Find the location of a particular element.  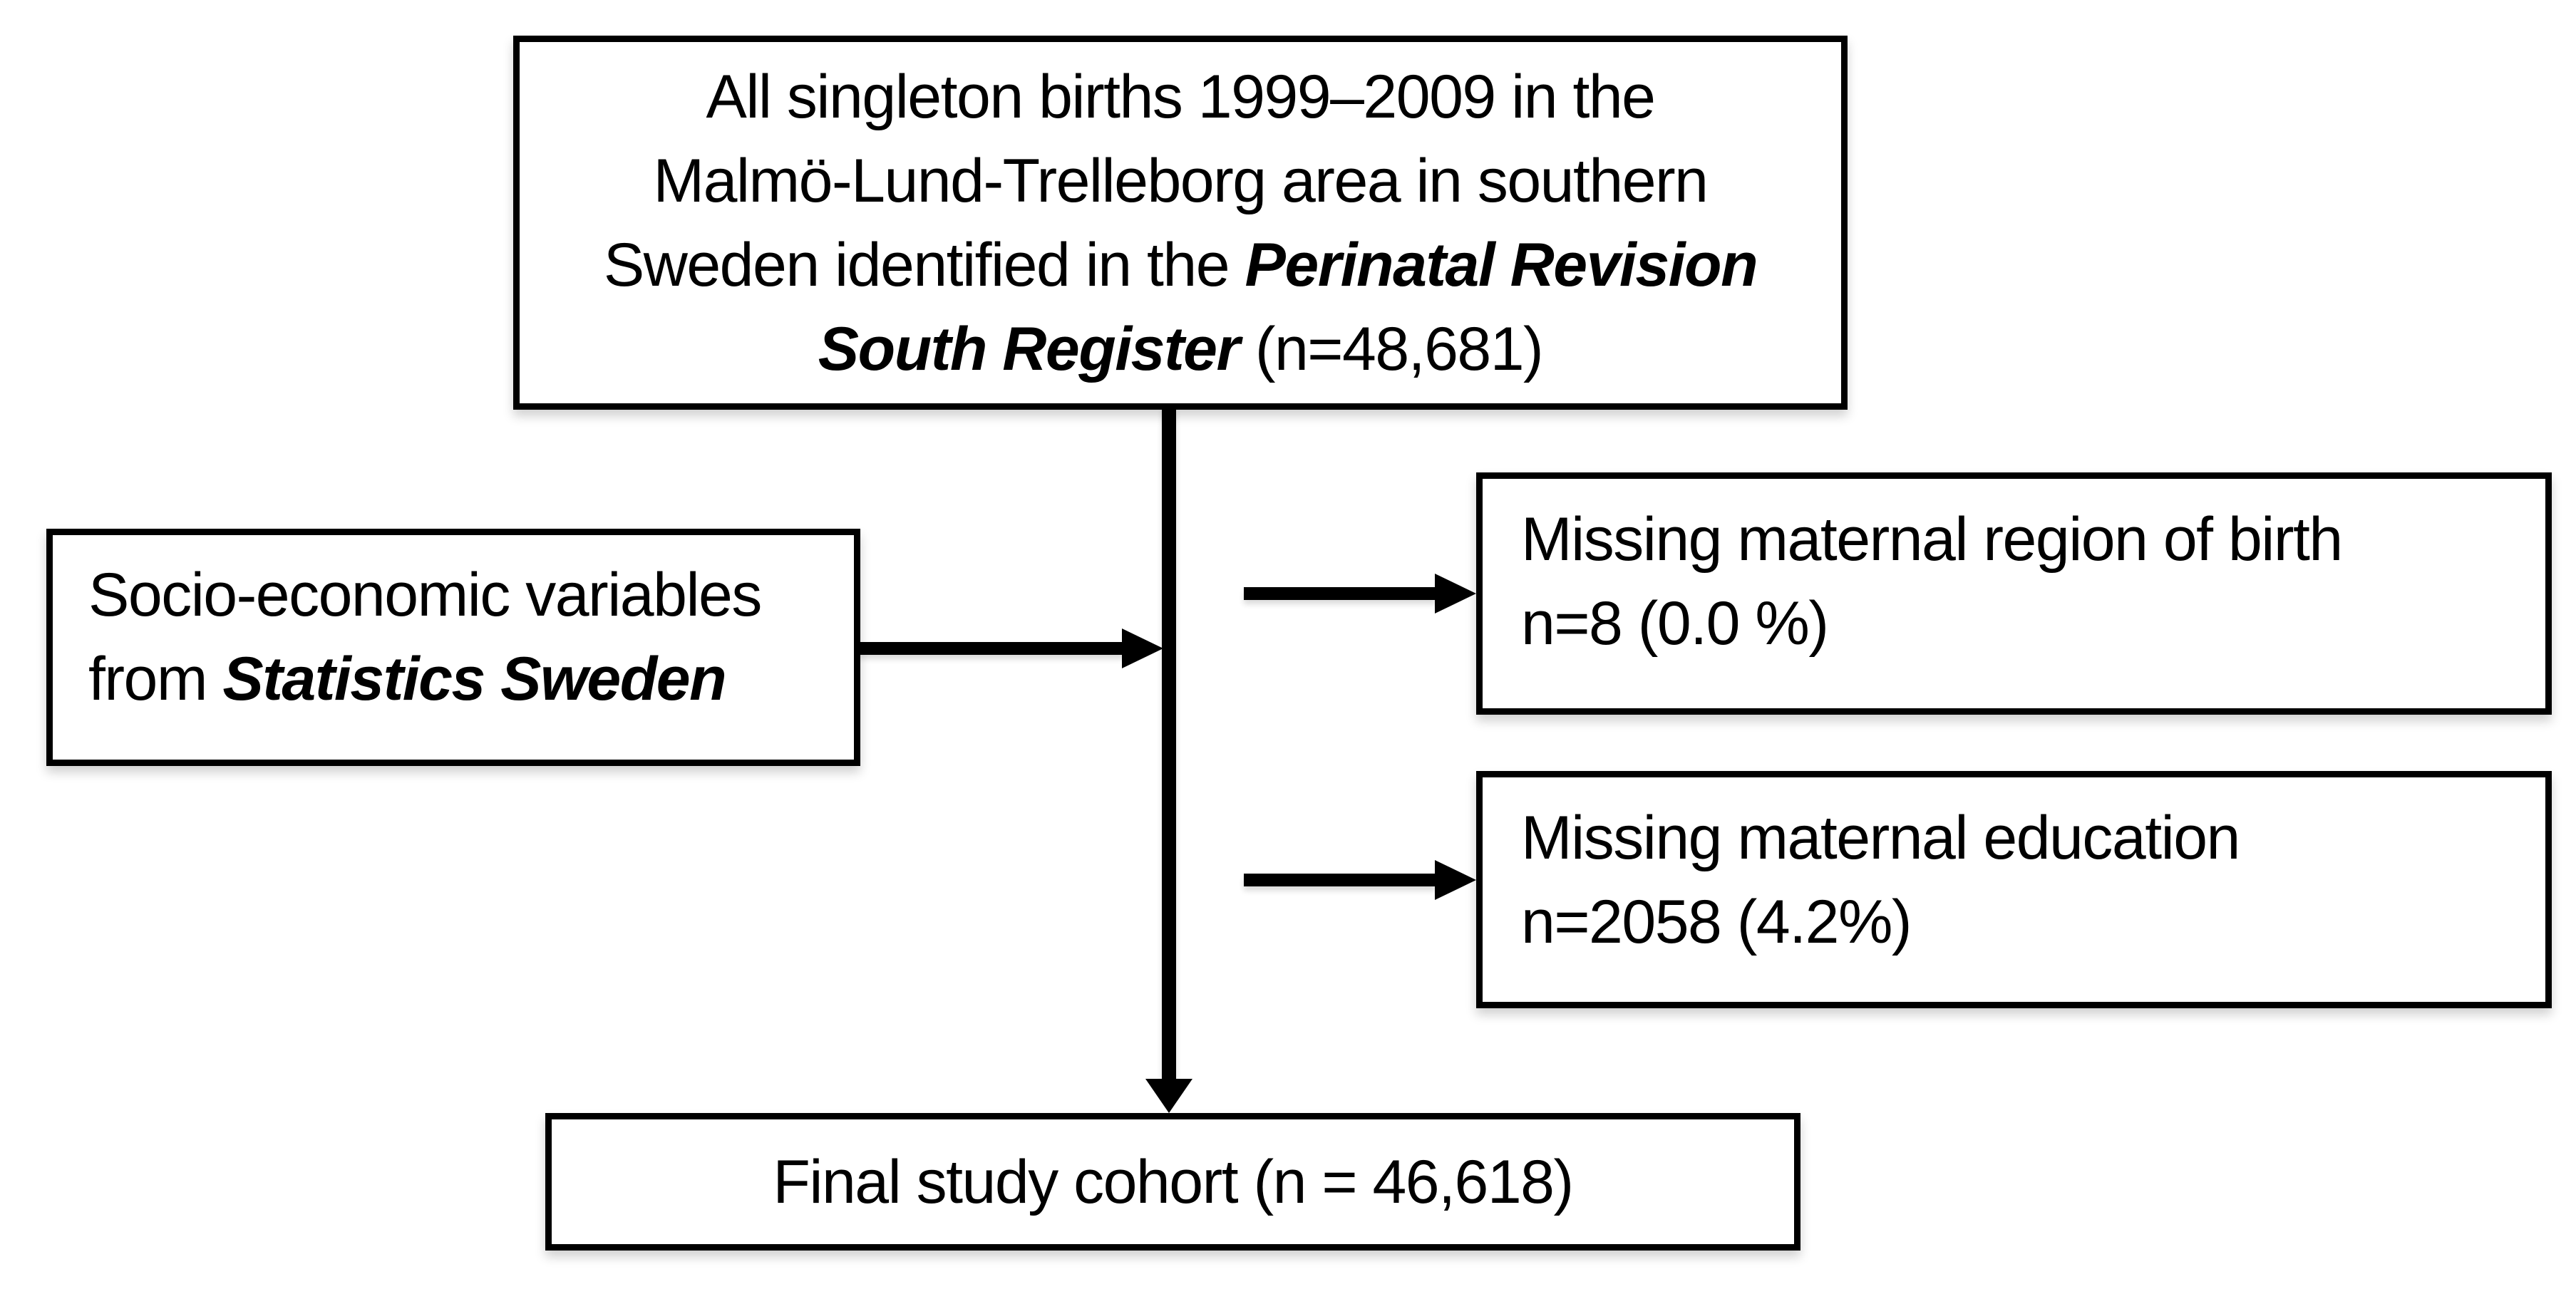

exclusion-region-label: Missing maternal region of birth is located at coordinates (2022, 539).